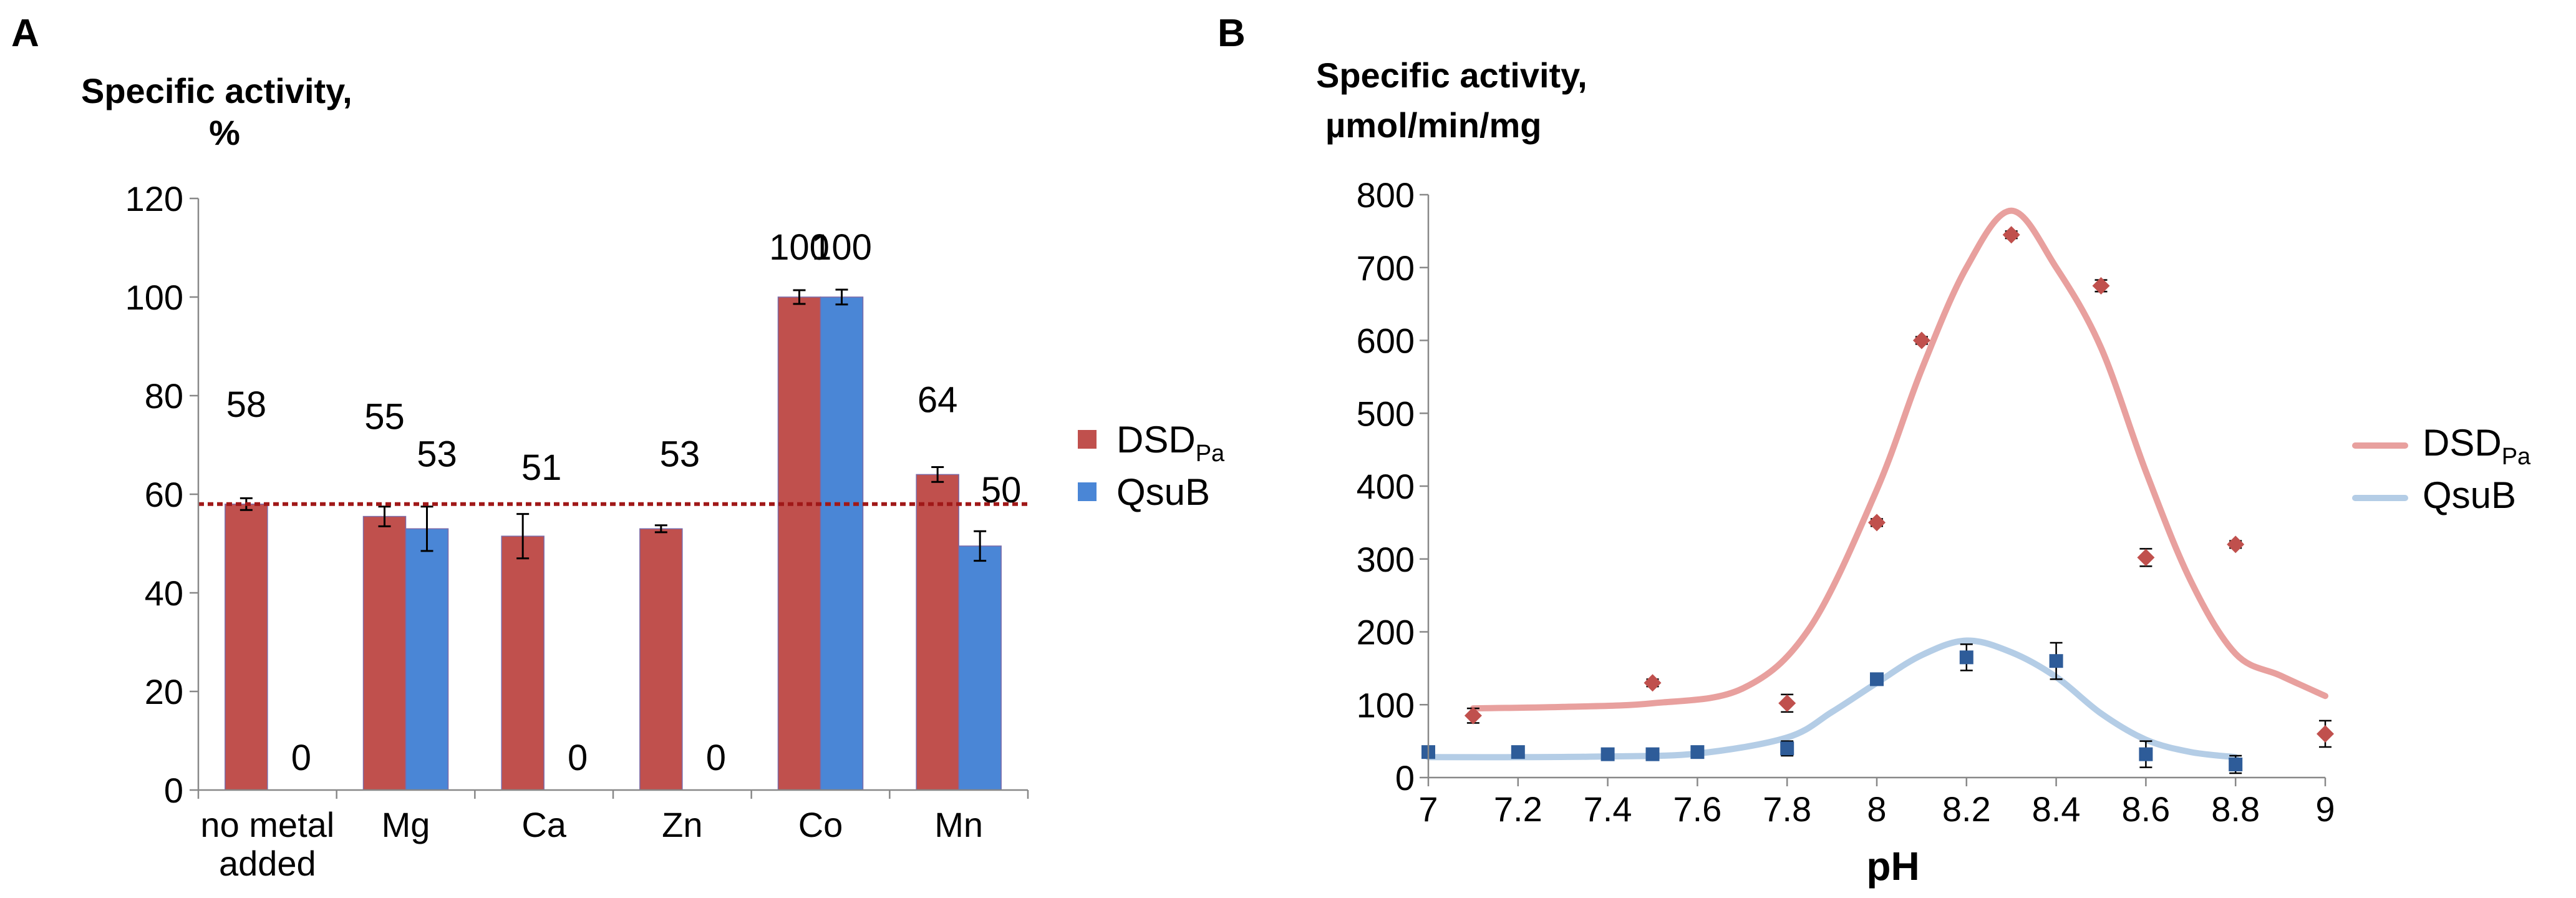 Image resolution: width=2576 pixels, height=898 pixels. What do you see at coordinates (1433, 125) in the screenshot?
I see `chart-b-ylabel-line2: µmol/min/mg` at bounding box center [1433, 125].